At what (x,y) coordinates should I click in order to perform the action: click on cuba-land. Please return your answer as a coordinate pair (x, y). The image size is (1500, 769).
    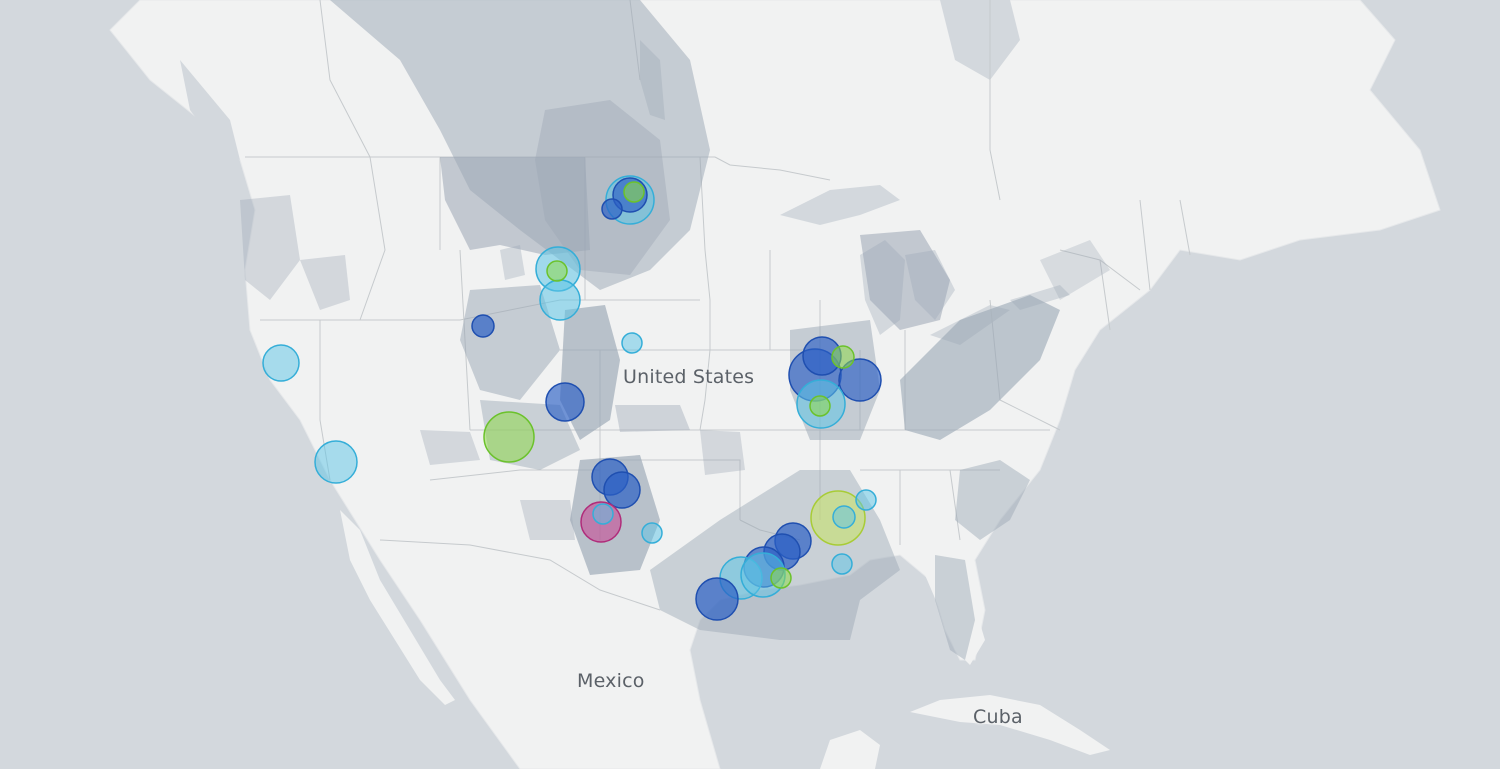
    Looking at the image, I should click on (1010, 725).